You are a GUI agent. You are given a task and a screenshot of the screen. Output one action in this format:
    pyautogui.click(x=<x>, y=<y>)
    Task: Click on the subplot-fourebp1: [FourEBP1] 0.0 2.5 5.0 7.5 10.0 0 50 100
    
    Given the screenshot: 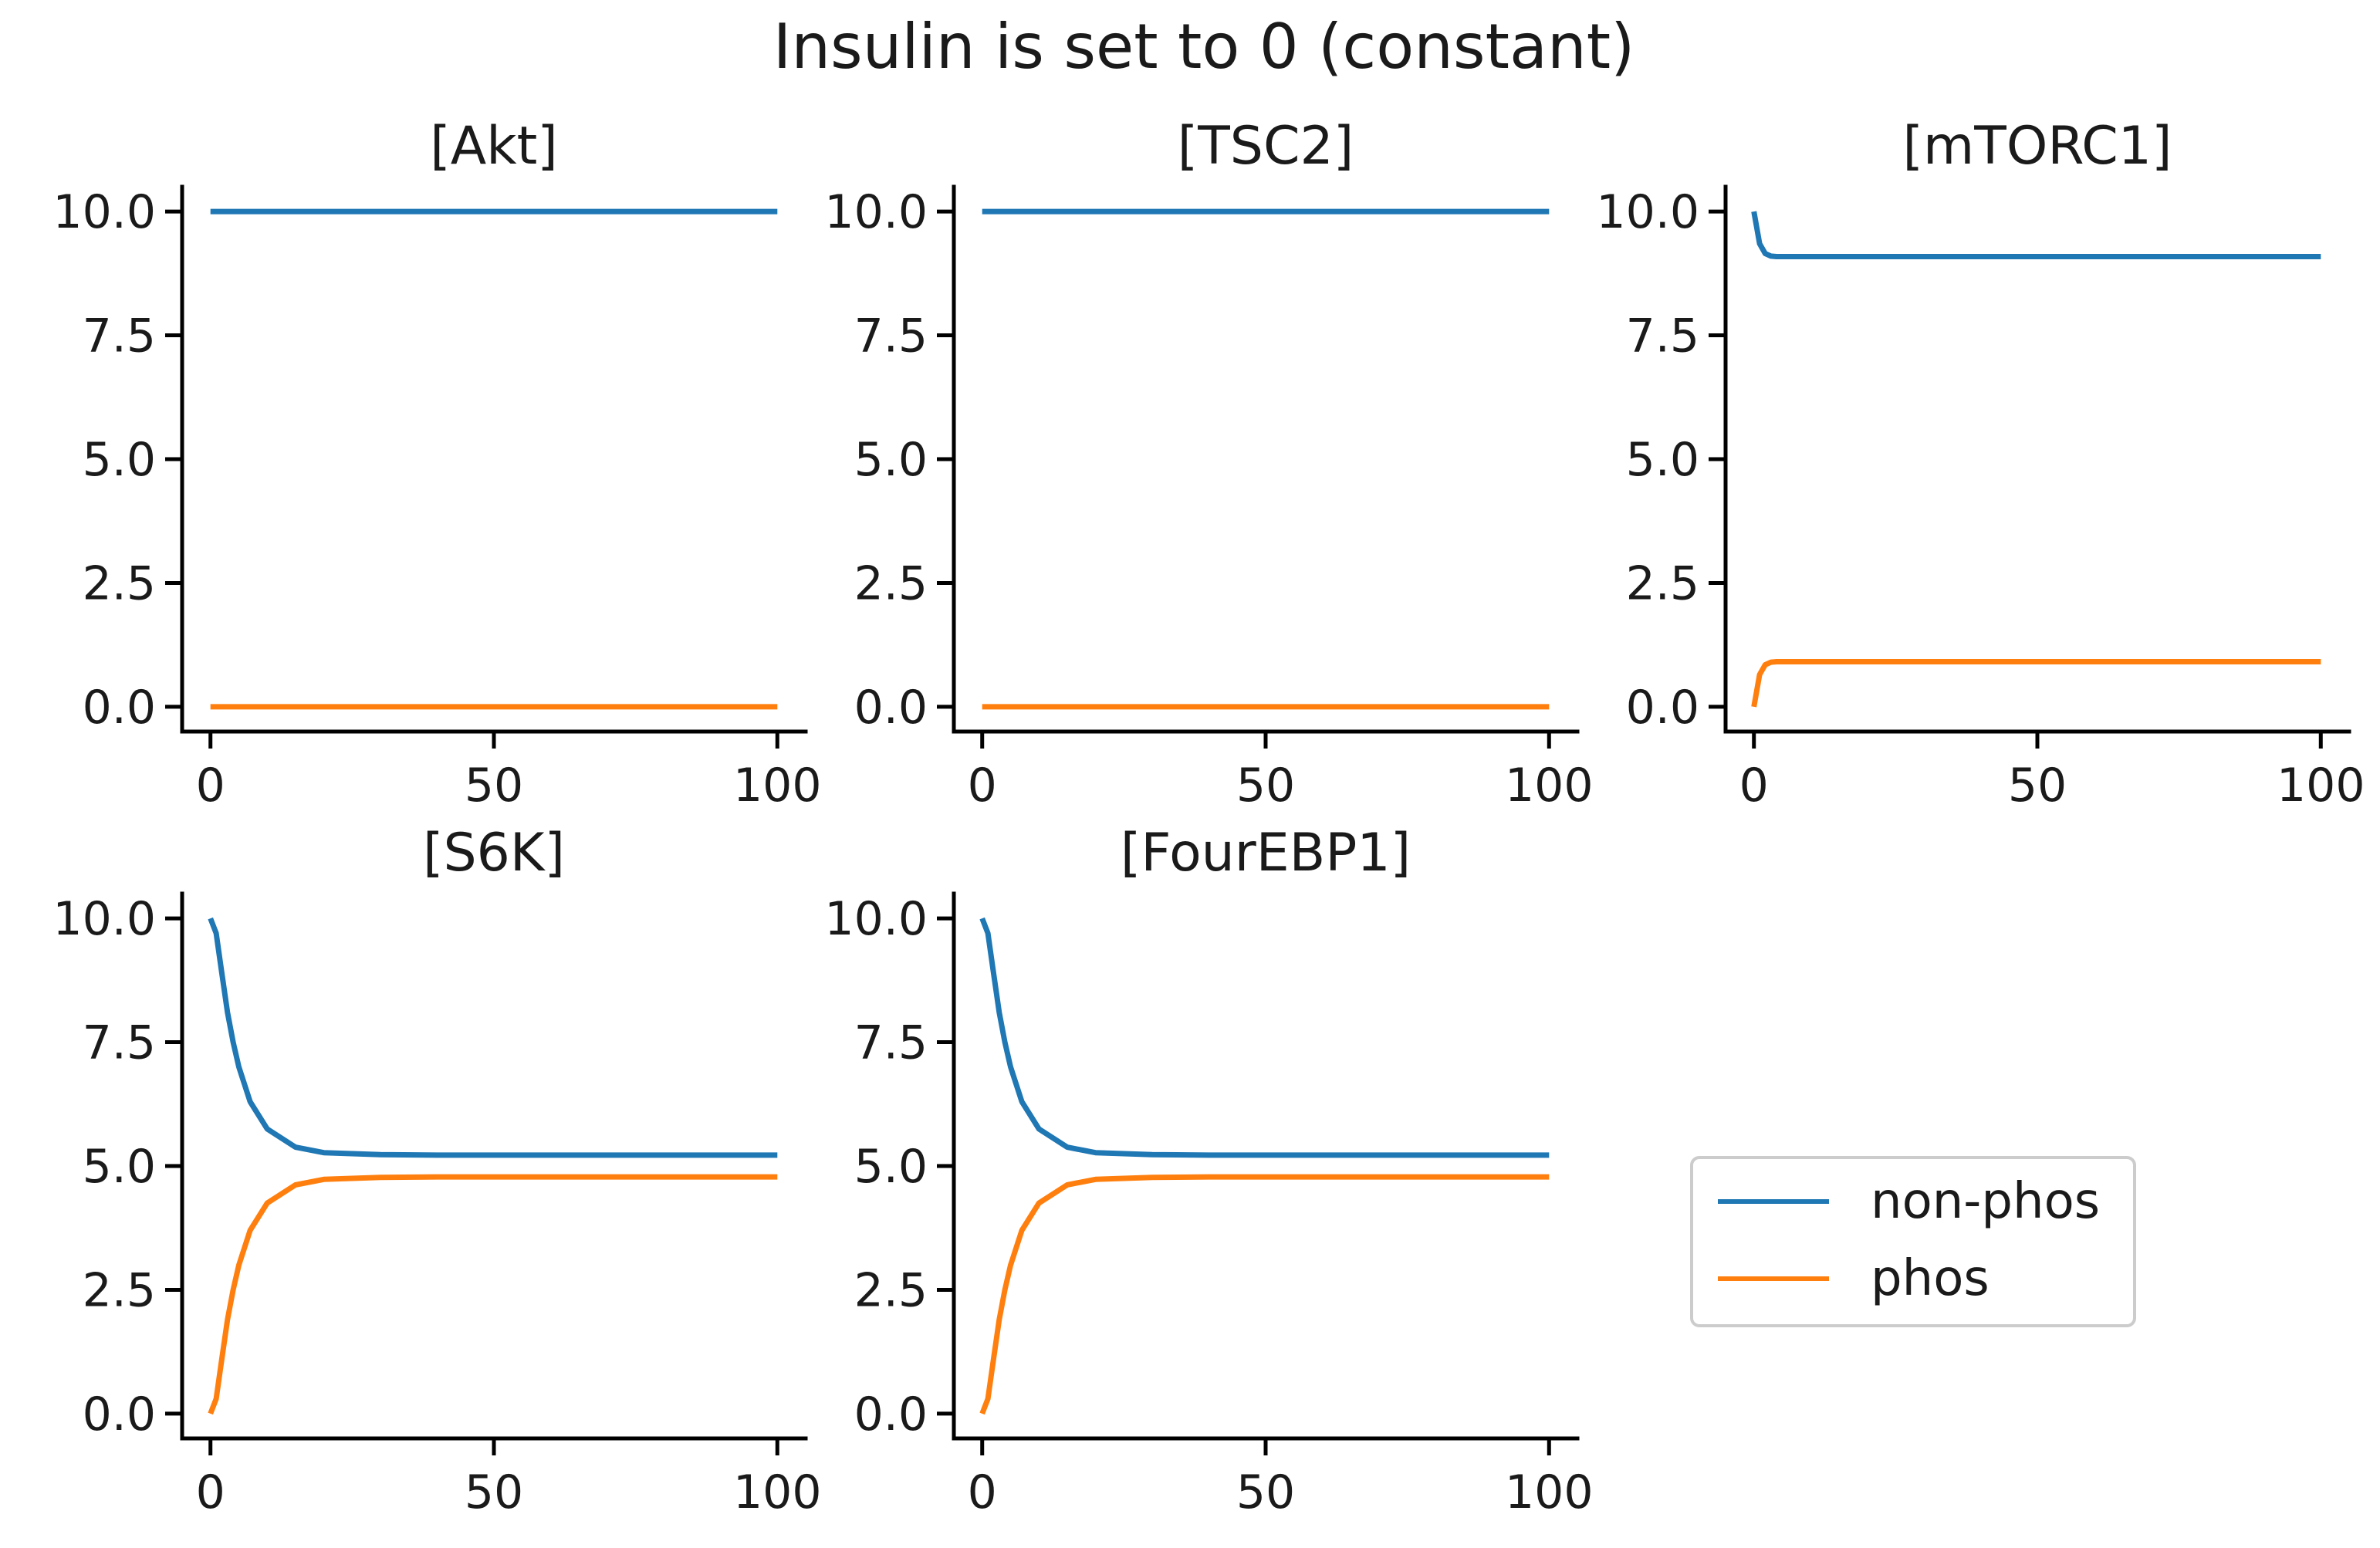 What is the action you would take?
    pyautogui.click(x=1209, y=1171)
    